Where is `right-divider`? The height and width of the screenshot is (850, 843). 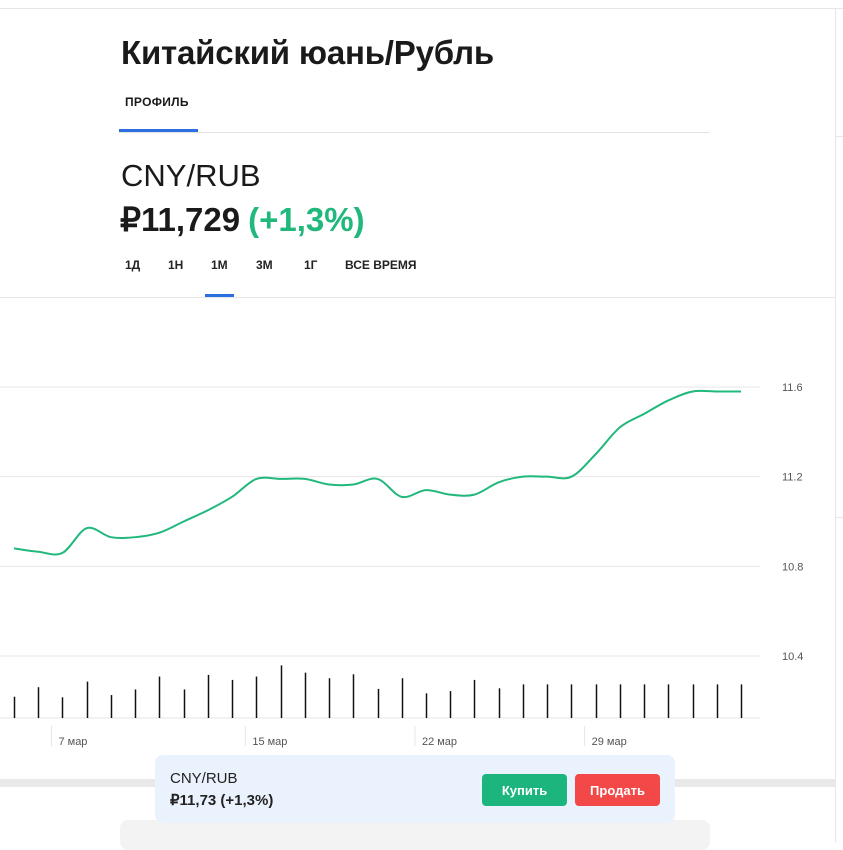 right-divider is located at coordinates (835, 425).